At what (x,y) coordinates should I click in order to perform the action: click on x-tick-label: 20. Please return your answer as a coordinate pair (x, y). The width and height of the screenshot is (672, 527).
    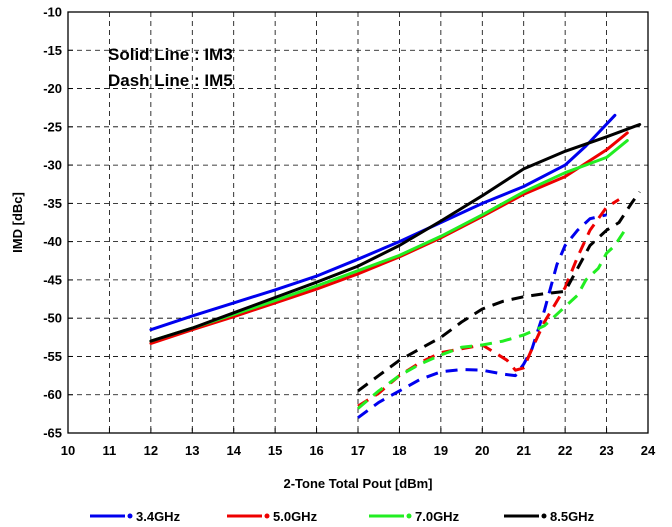
    Looking at the image, I should click on (482, 450).